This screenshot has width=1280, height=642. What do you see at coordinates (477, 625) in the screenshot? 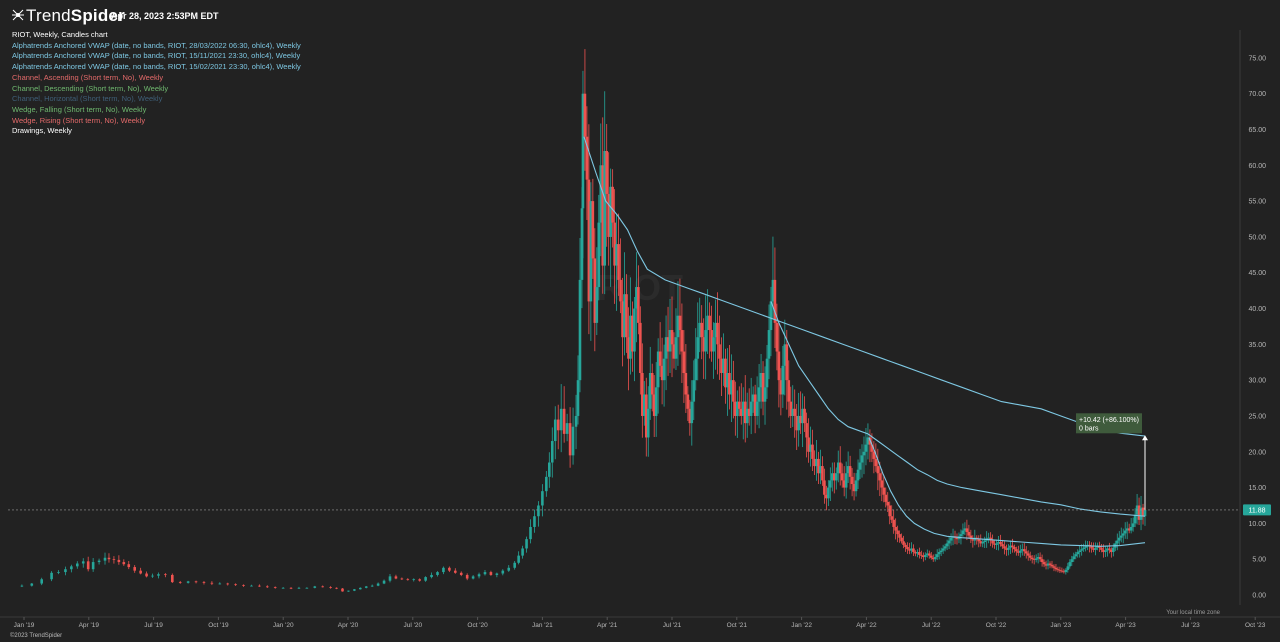
I see `x-tick-label: Oct '20` at bounding box center [477, 625].